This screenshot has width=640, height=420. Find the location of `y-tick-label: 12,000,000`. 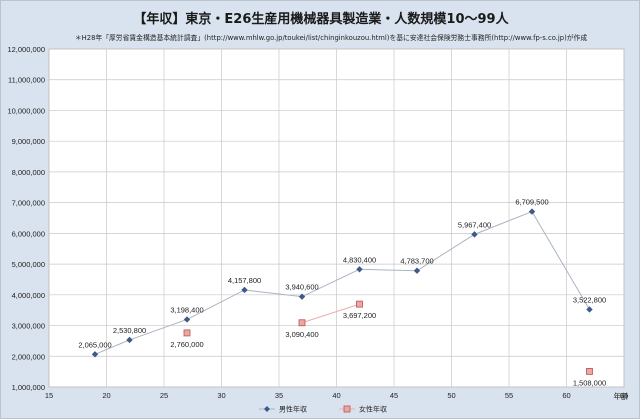

y-tick-label: 12,000,000 is located at coordinates (26, 49).